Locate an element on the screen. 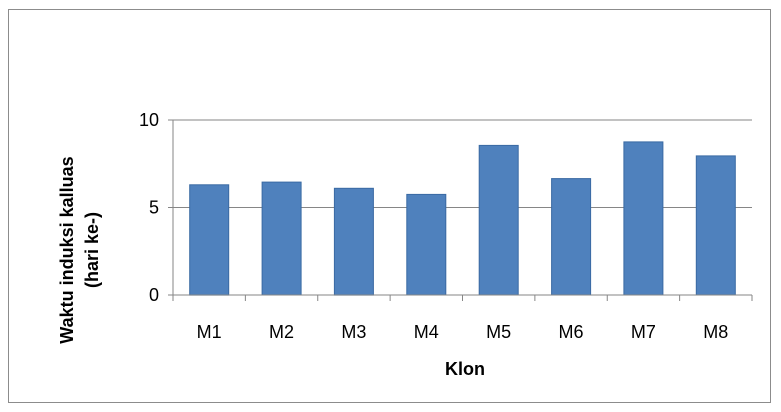 This screenshot has height=412, width=781. x-tick-label: M7 is located at coordinates (643, 332).